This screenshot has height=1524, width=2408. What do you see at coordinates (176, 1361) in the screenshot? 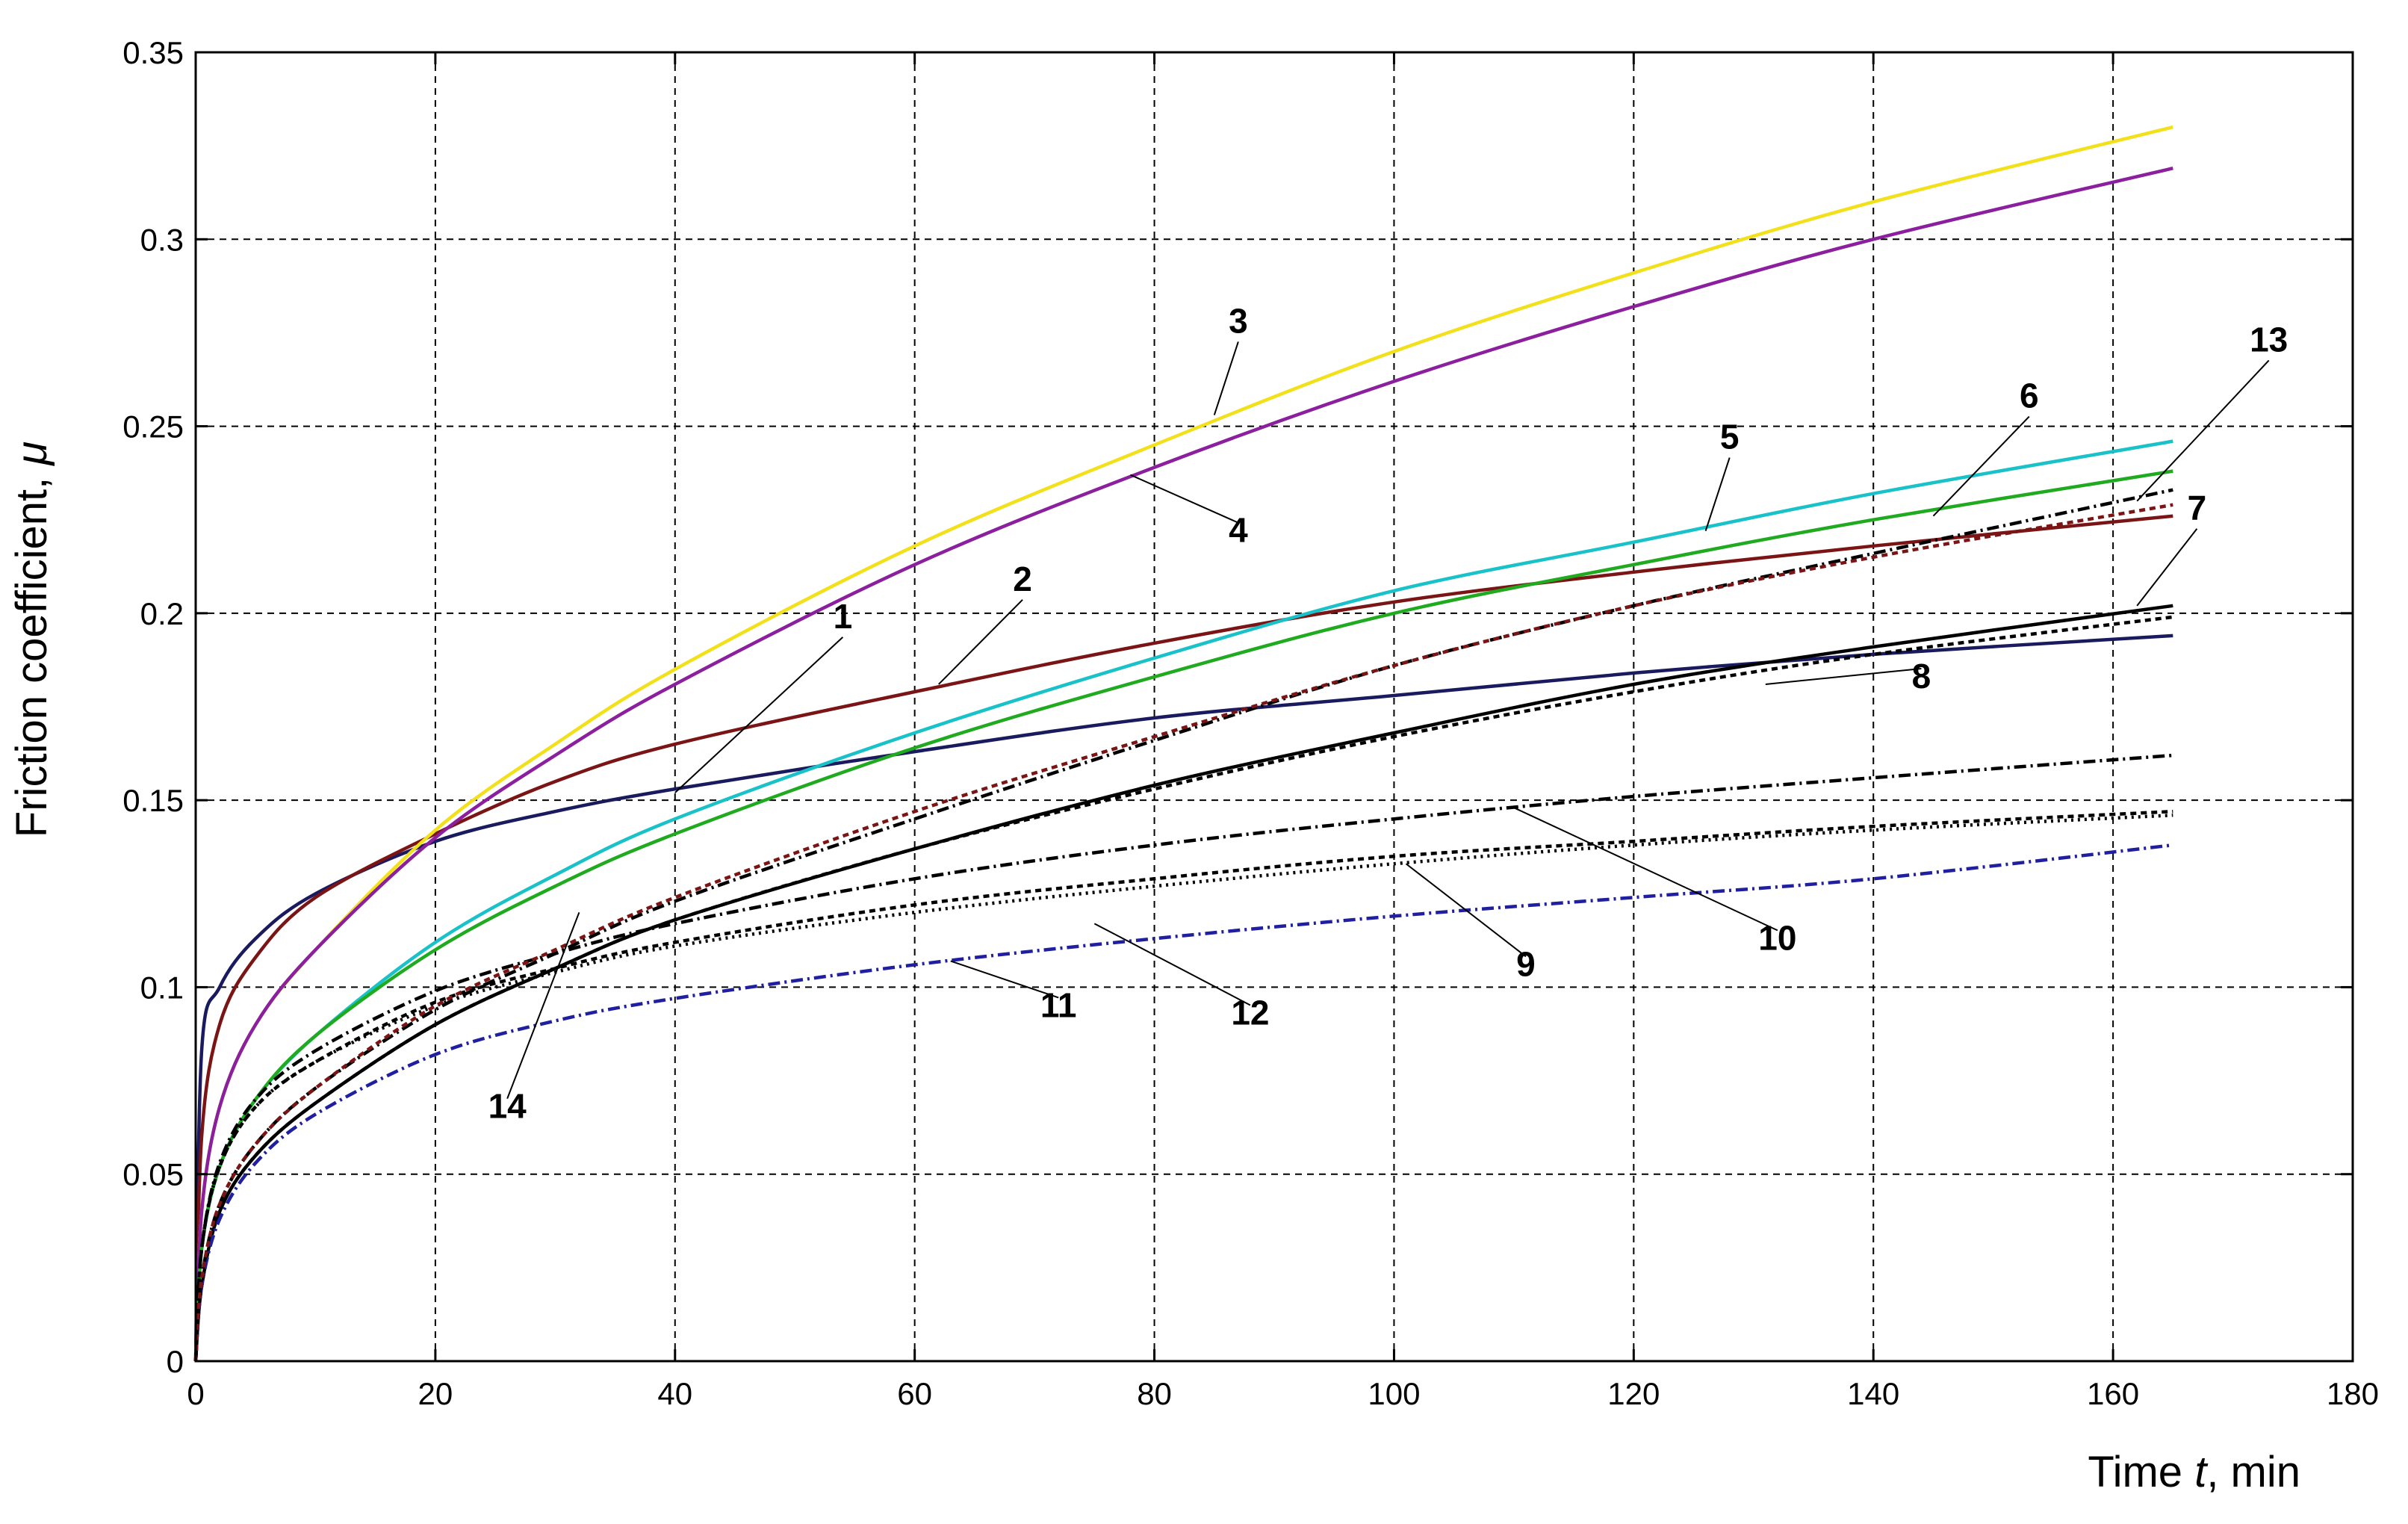
I see `y-tick-label: 0` at bounding box center [176, 1361].